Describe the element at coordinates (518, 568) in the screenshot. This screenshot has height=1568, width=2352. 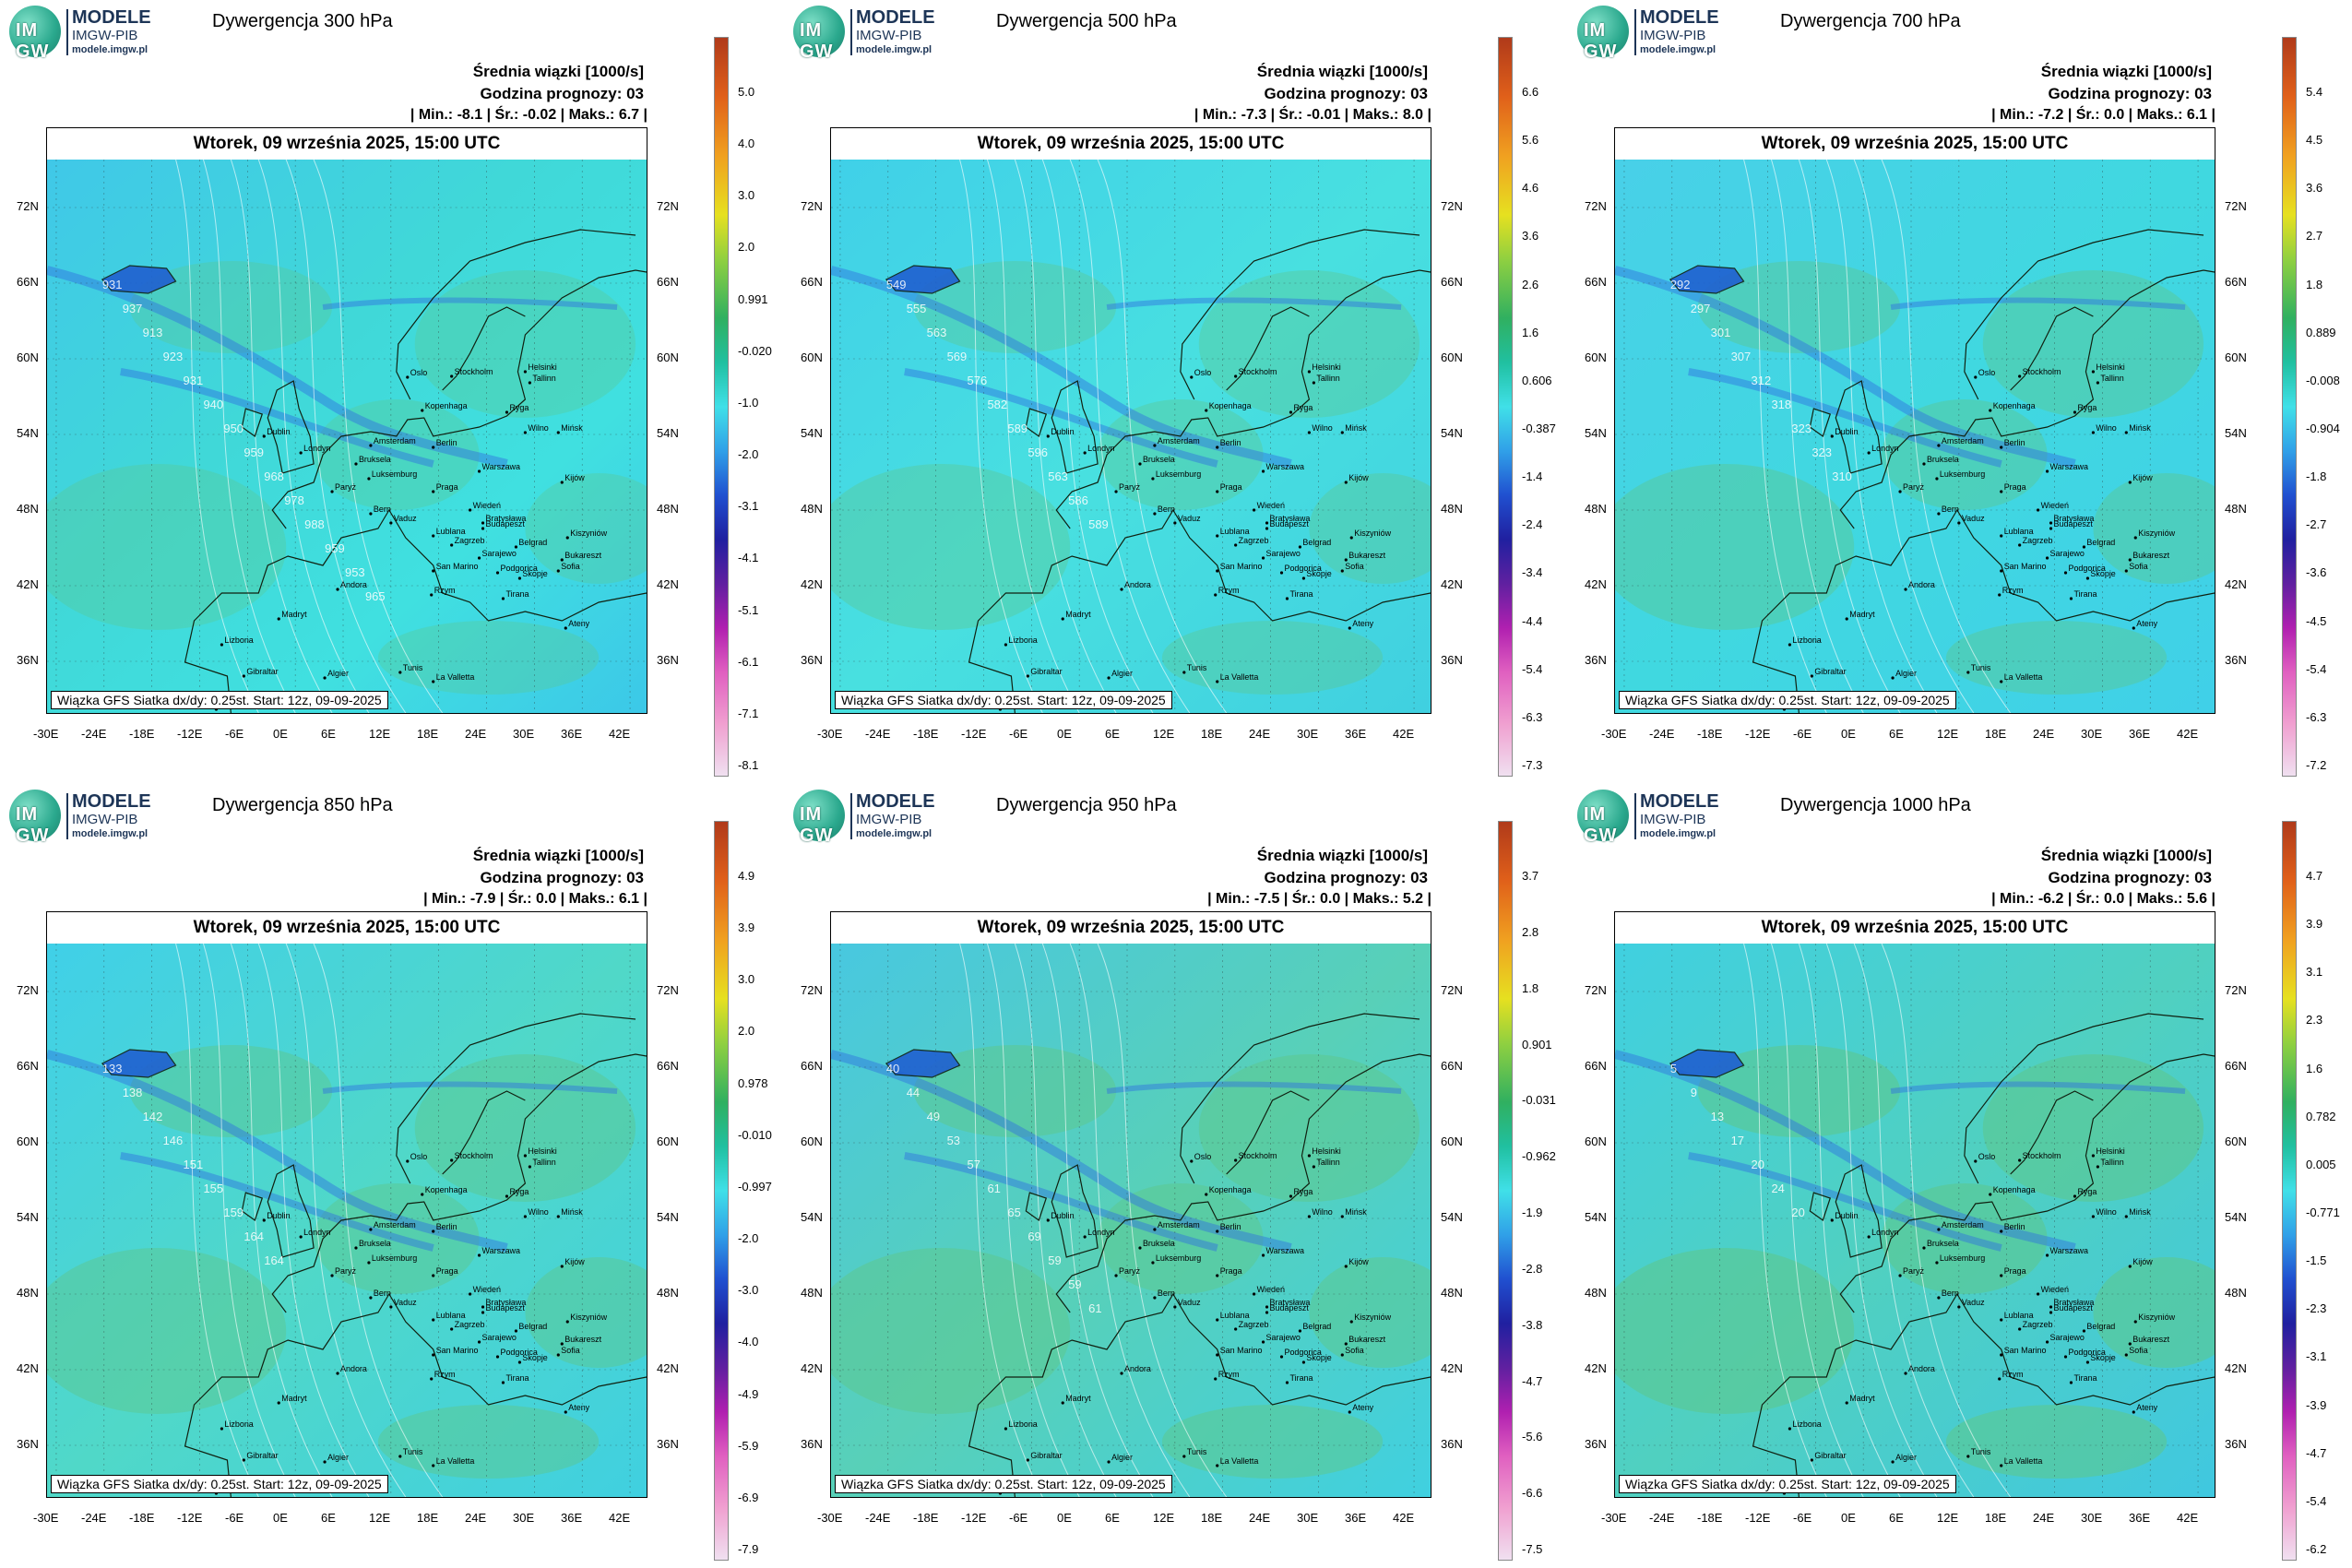
I see `city-label: Podgorica` at that location.